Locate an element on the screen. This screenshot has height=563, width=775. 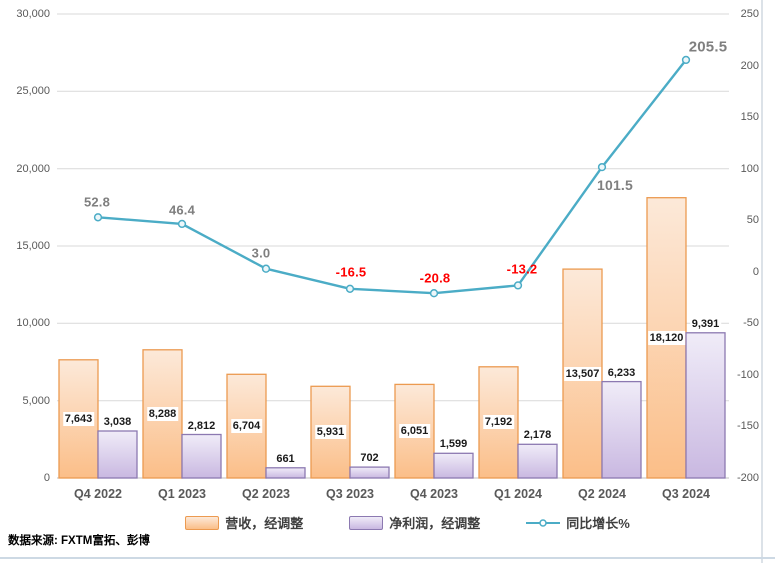
legend-item-growth: 同比增长% is located at coordinates (578, 522).